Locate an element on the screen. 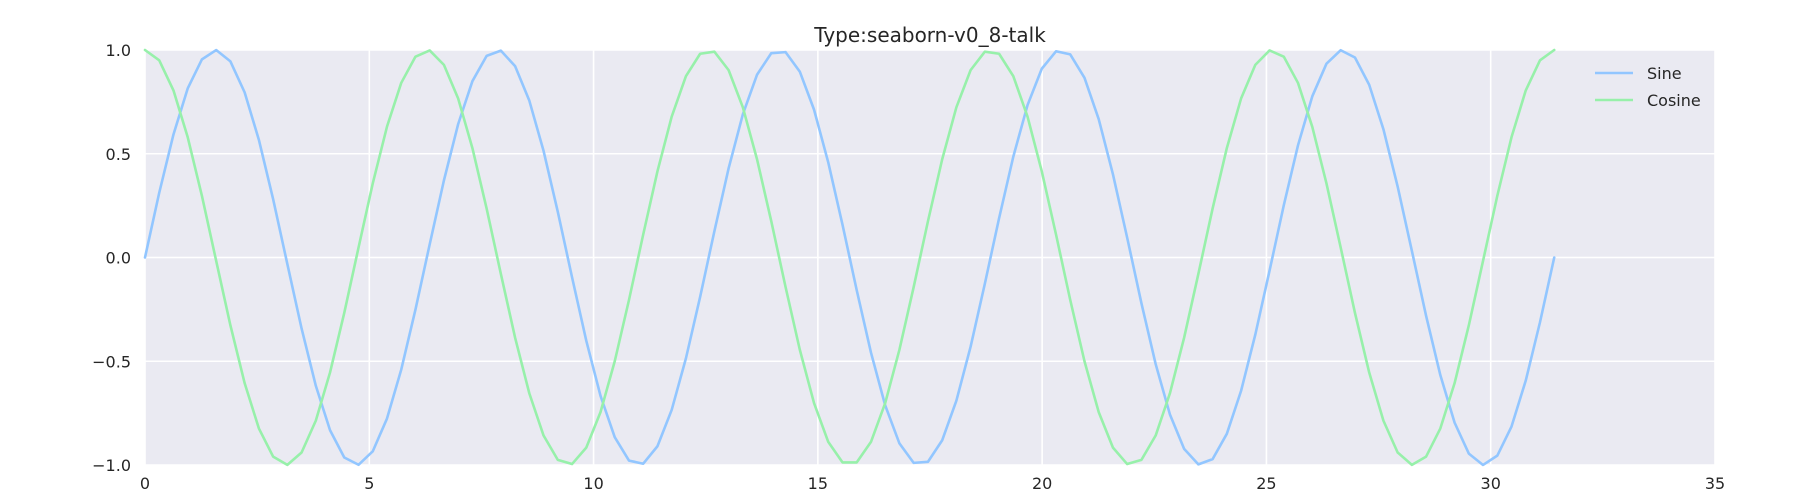 Image resolution: width=1800 pixels, height=500 pixels. y-tick-label-4: 1.0 is located at coordinates (118, 50).